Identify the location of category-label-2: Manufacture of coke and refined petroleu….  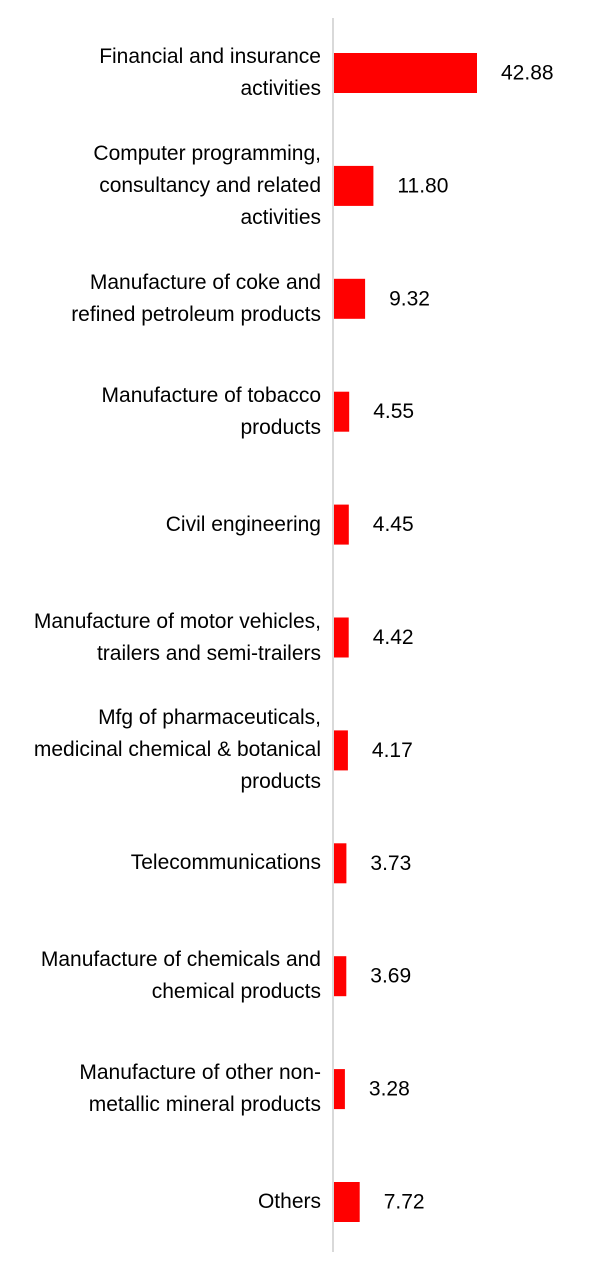
(196, 298).